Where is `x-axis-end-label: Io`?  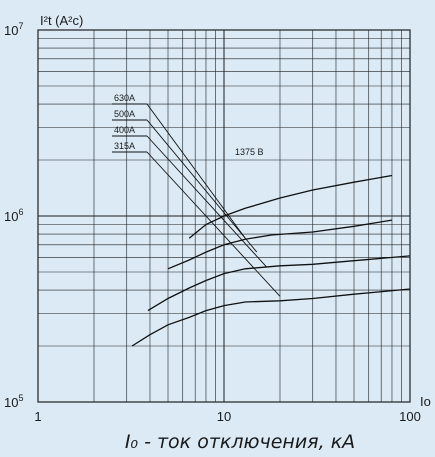
x-axis-end-label: Io is located at coordinates (425, 401).